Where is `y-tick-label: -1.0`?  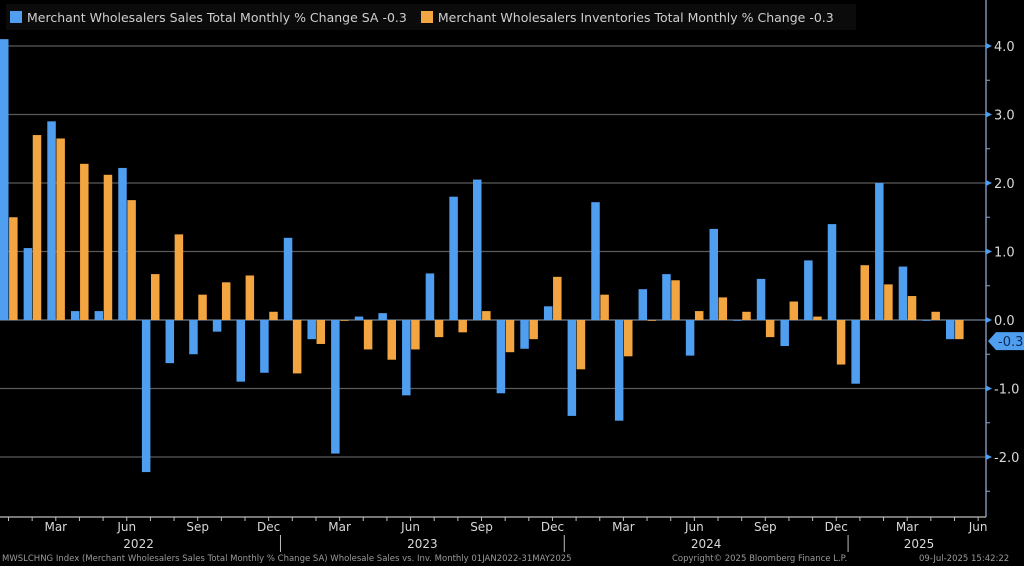 y-tick-label: -1.0 is located at coordinates (1006, 390).